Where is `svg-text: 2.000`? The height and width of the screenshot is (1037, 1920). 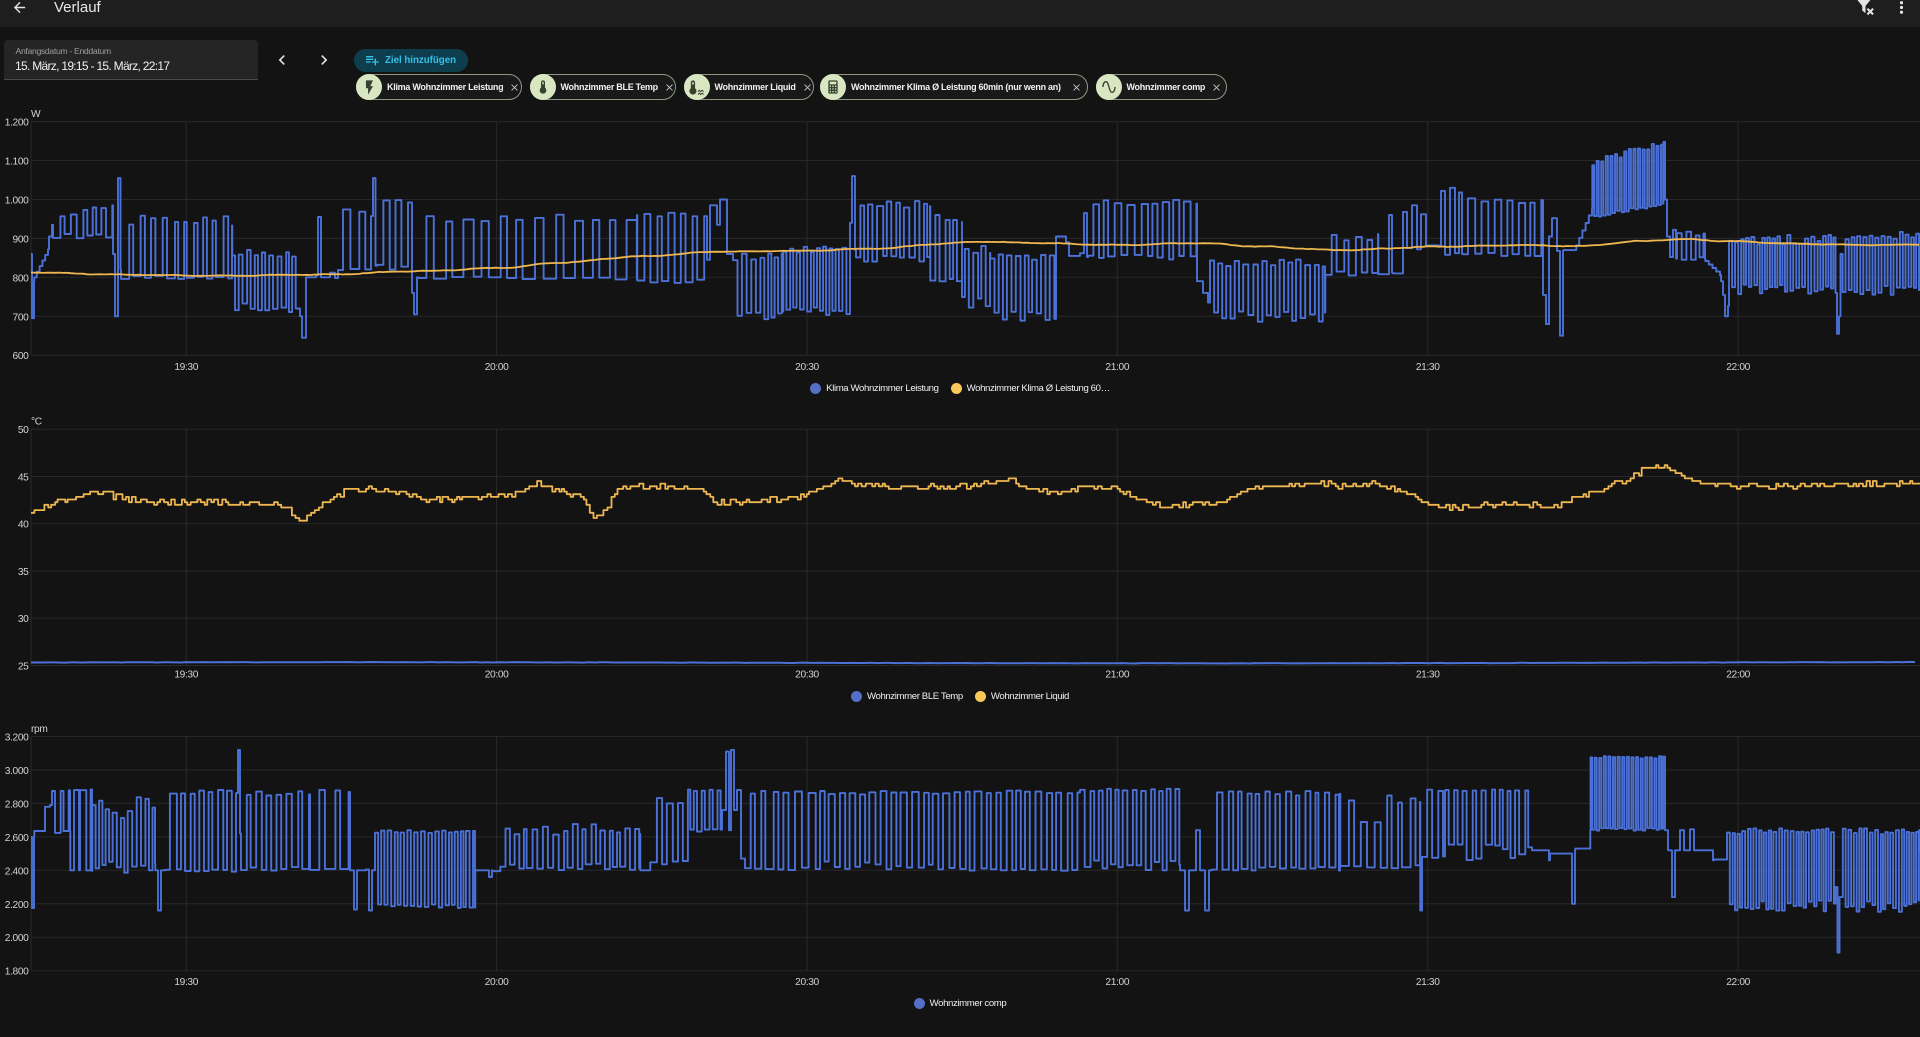 svg-text: 2.000 is located at coordinates (17, 938).